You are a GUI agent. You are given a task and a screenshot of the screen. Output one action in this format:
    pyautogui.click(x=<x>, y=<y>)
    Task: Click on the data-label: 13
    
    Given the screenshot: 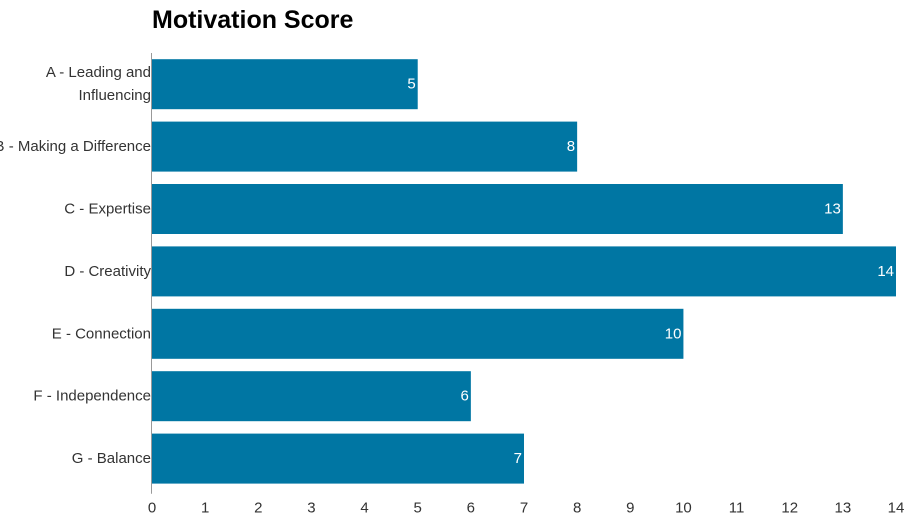 What is the action you would take?
    pyautogui.click(x=832, y=209)
    